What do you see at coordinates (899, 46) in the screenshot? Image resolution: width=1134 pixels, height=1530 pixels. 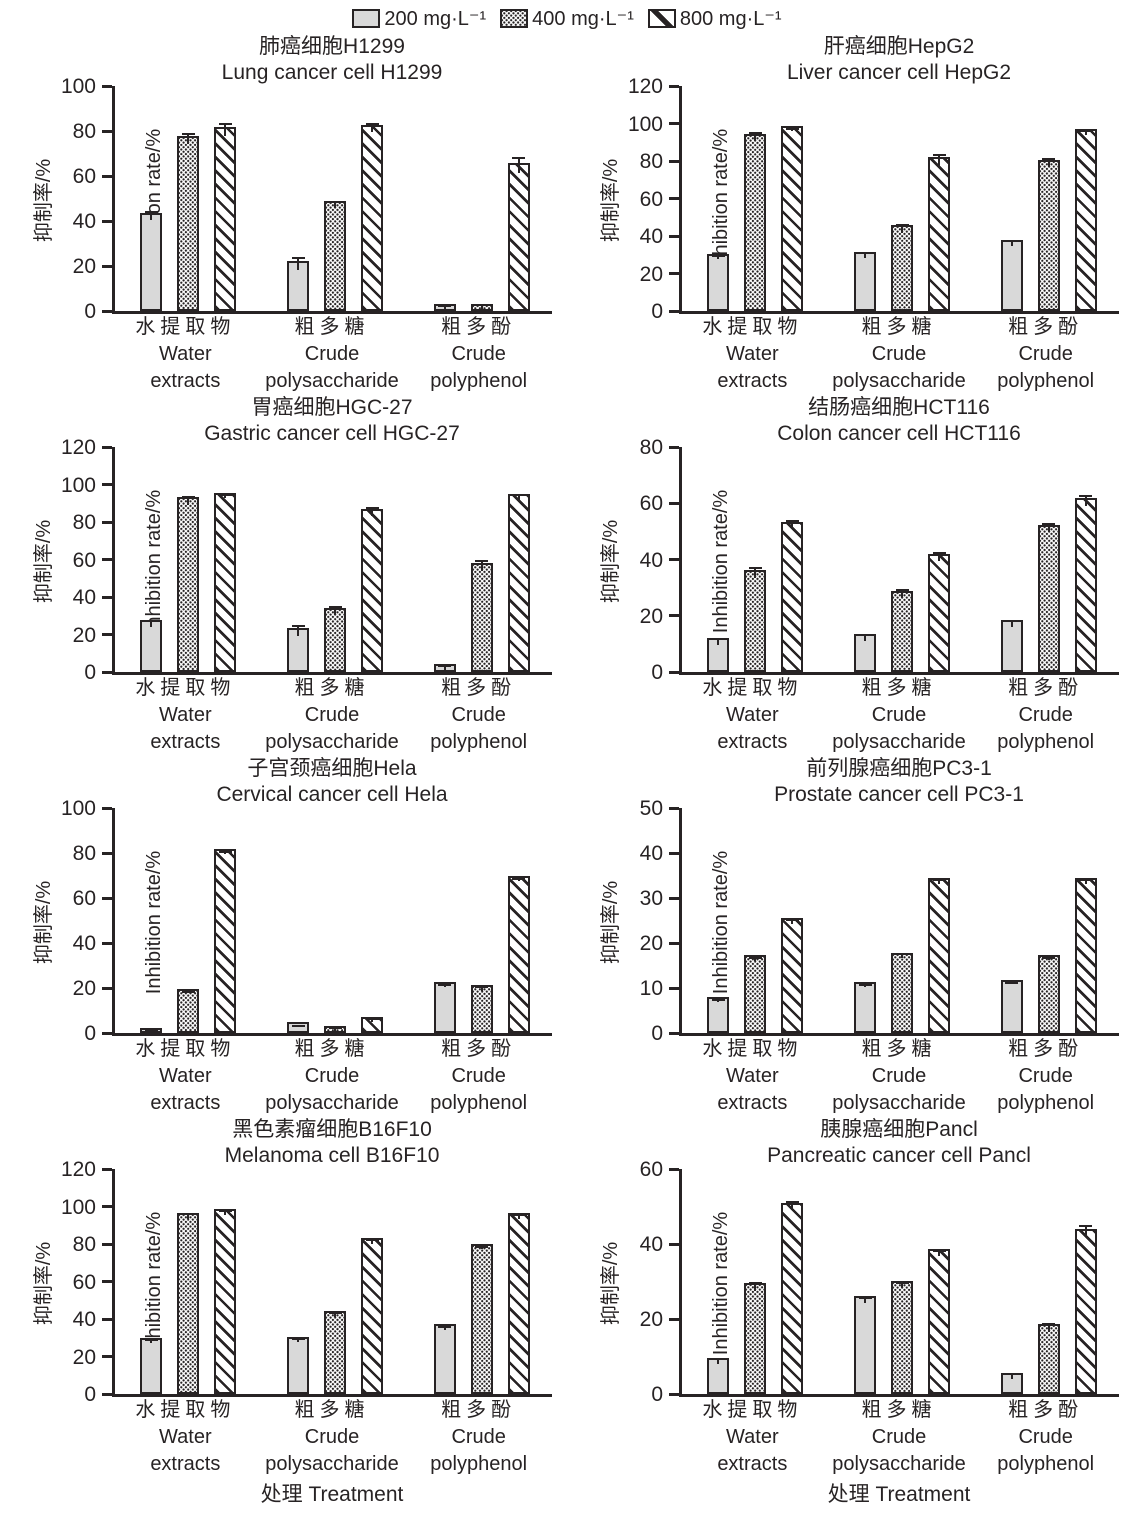 I see `chart-title-zh: 肝癌细胞HepG2` at bounding box center [899, 46].